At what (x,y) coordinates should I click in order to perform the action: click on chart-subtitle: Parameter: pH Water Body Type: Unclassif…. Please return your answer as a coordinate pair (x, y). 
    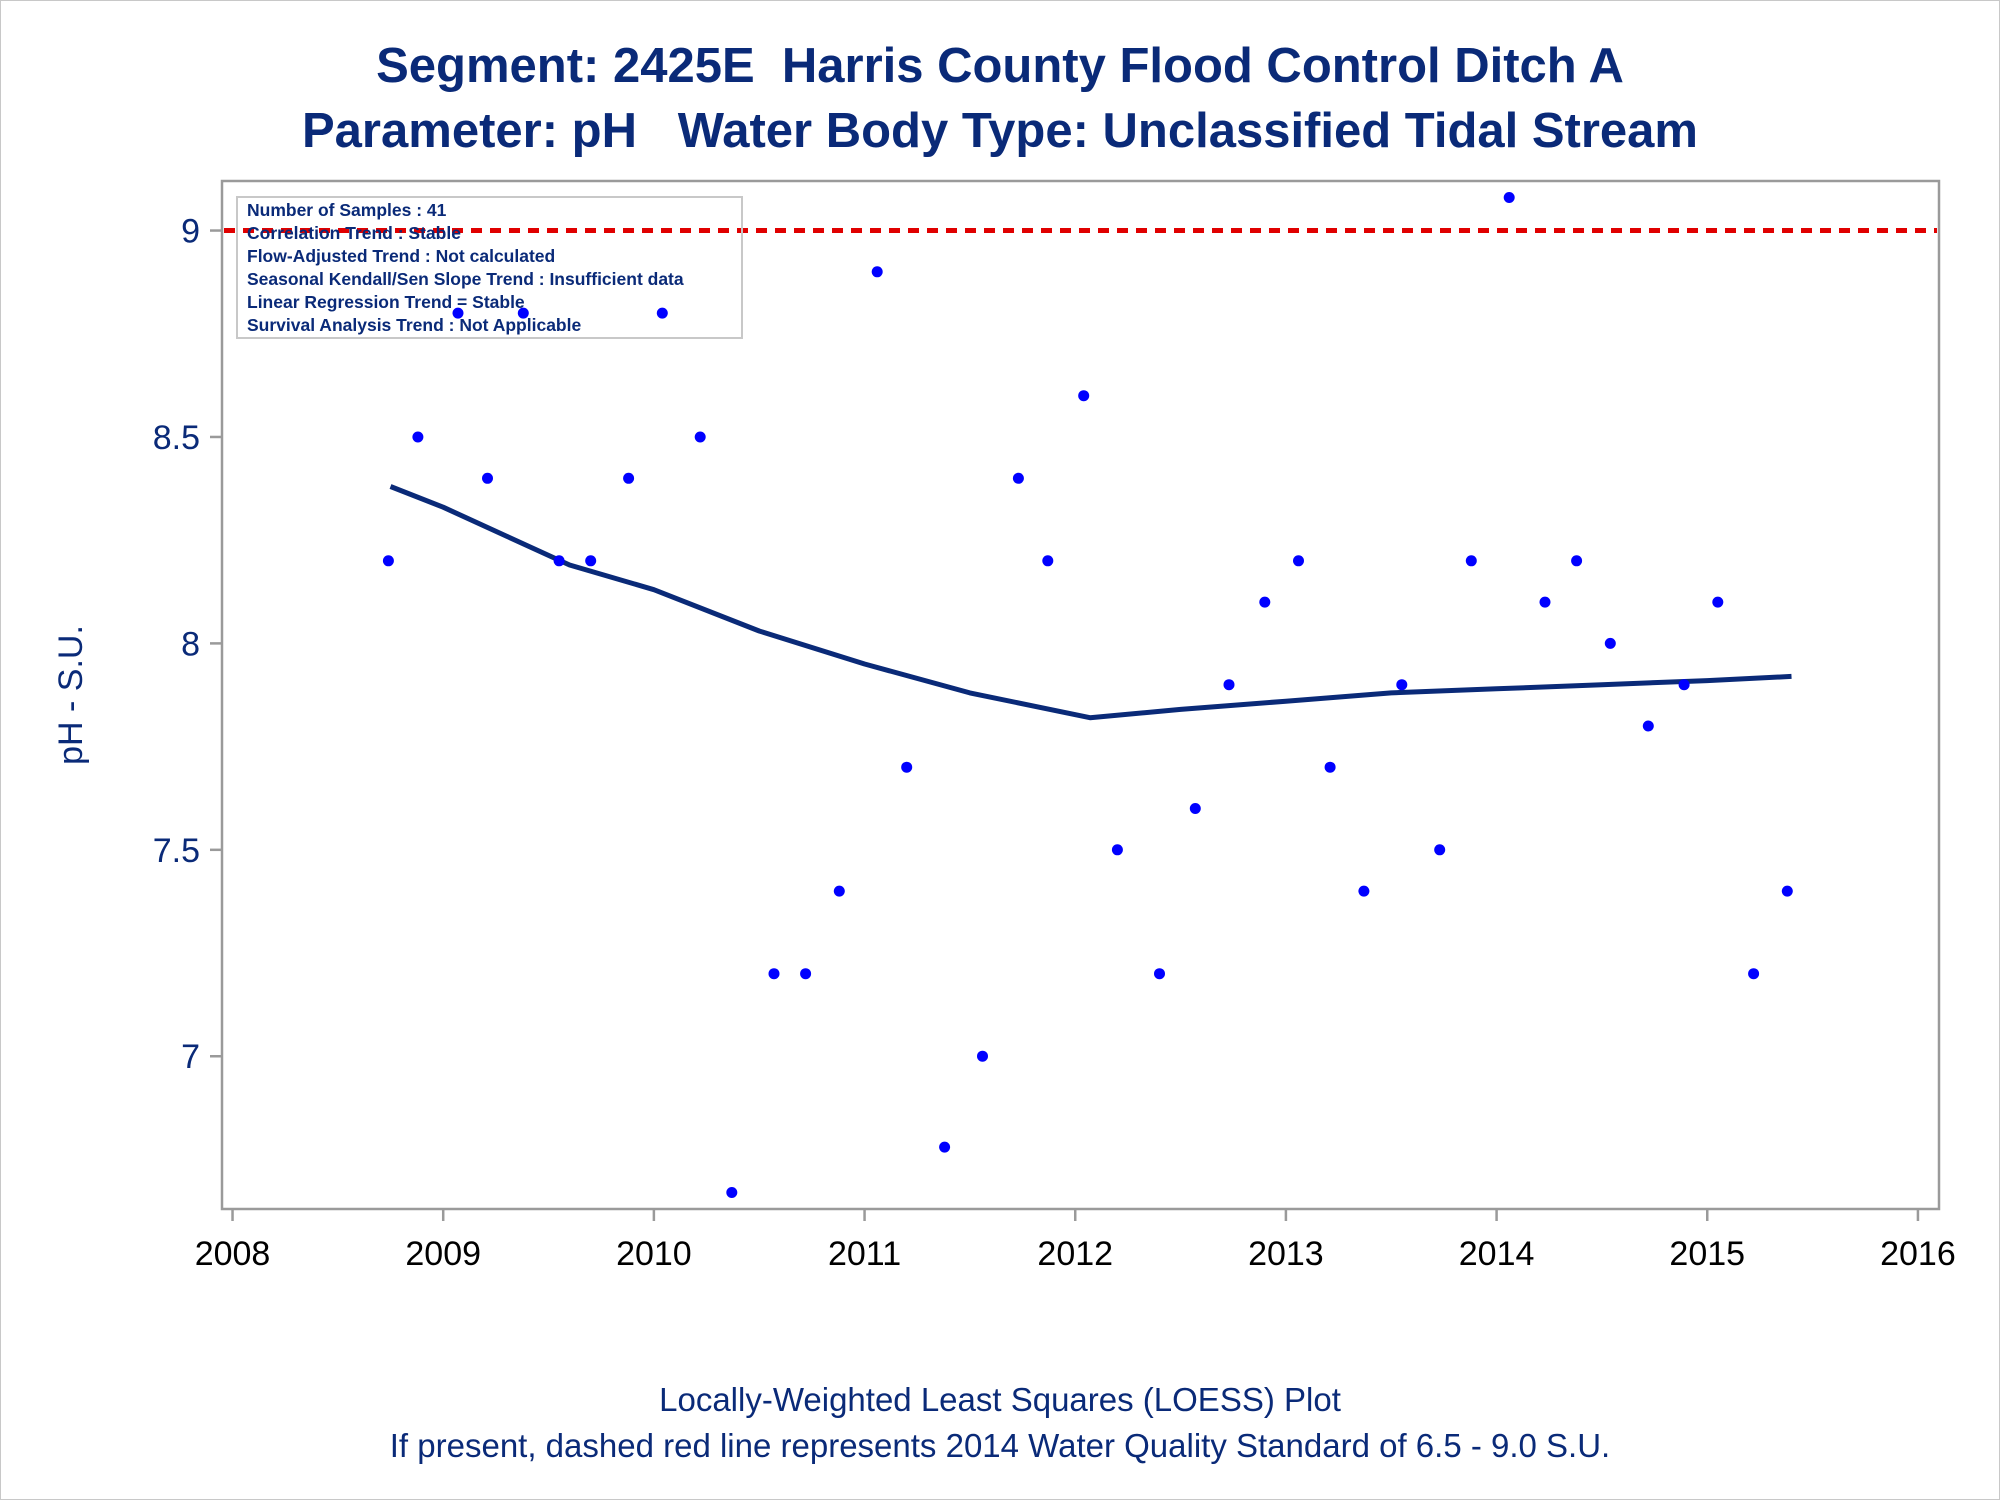
    Looking at the image, I should click on (1000, 131).